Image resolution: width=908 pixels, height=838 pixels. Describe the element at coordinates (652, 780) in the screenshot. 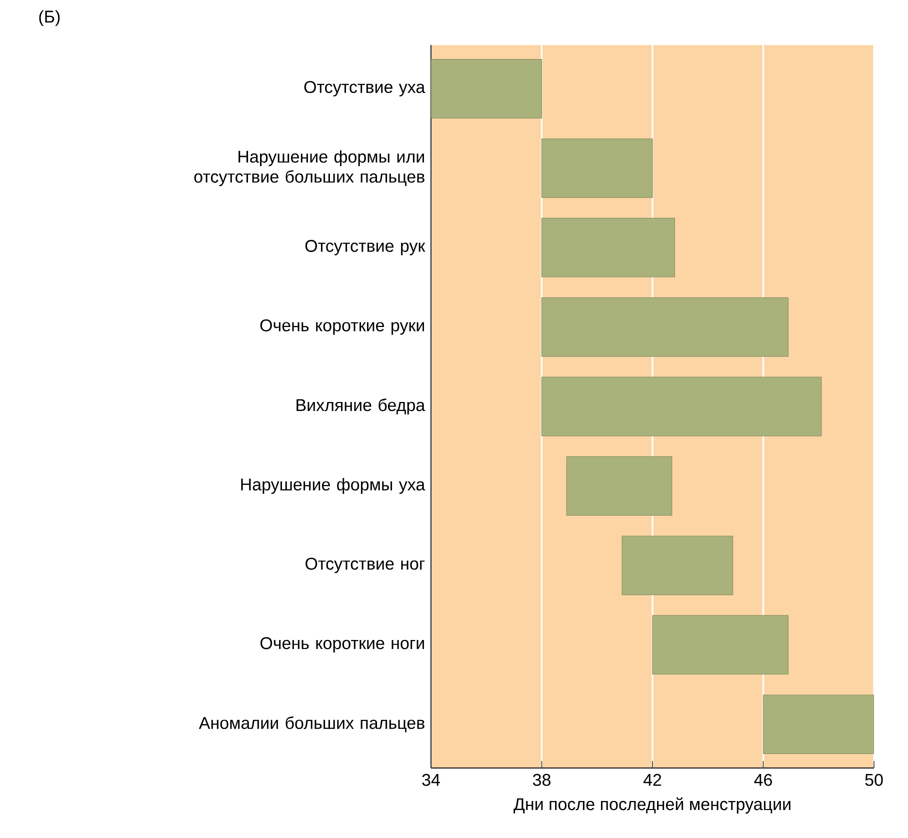

I see `x-tick-label: 42` at that location.